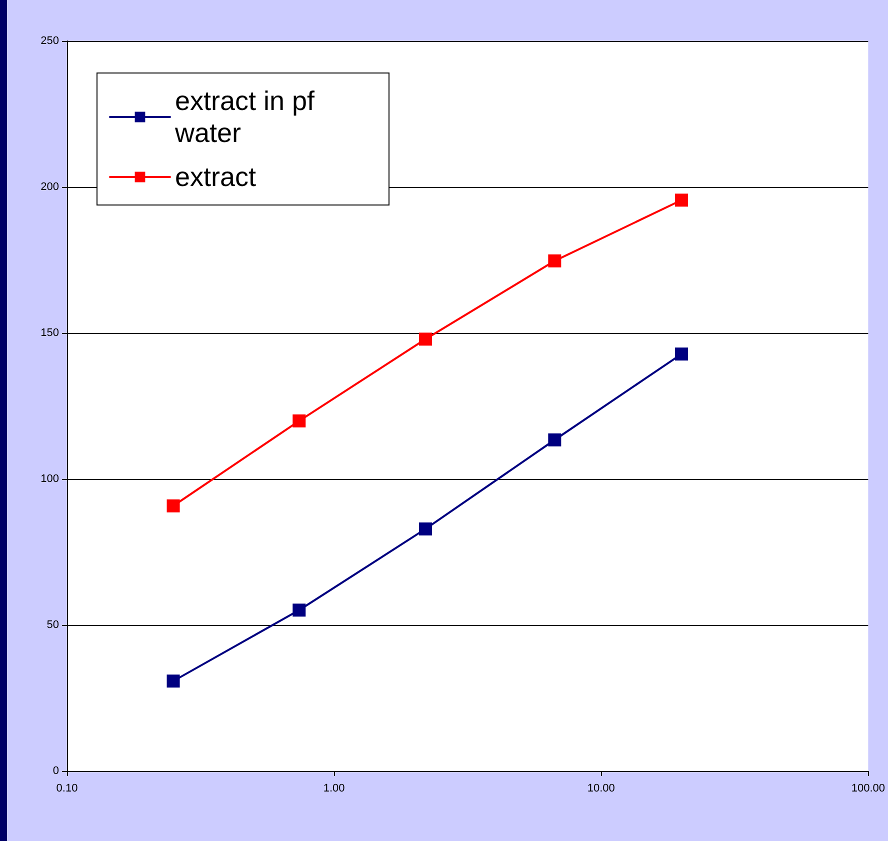  I want to click on legend-label: extract in pf water, so click(248, 117).